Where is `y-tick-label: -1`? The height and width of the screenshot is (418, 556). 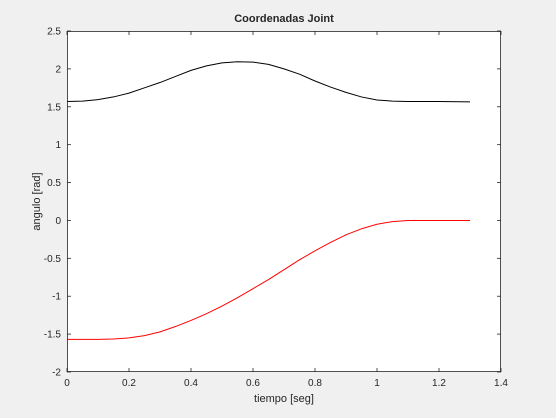 y-tick-label: -1 is located at coordinates (56, 297).